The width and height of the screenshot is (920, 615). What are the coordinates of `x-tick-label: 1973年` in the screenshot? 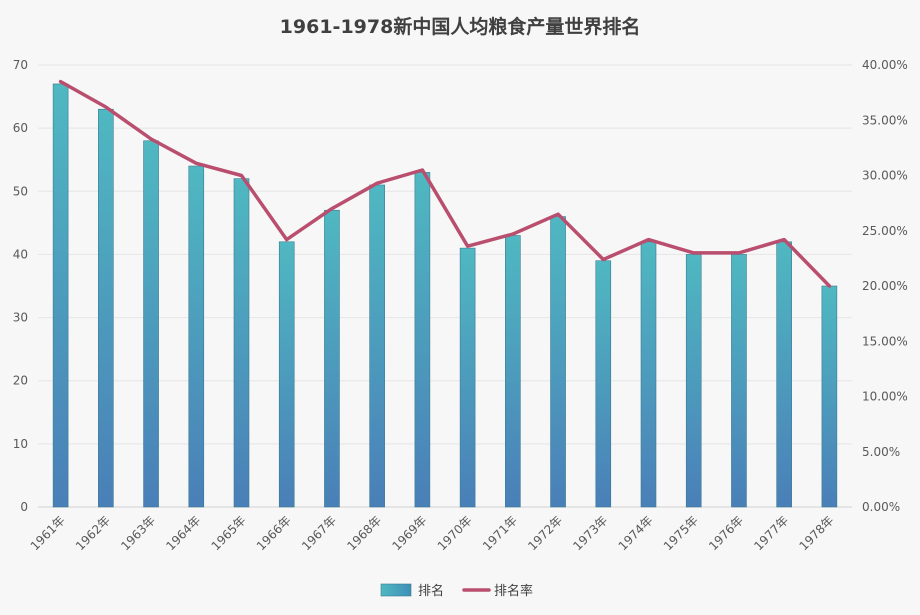 It's located at (590, 533).